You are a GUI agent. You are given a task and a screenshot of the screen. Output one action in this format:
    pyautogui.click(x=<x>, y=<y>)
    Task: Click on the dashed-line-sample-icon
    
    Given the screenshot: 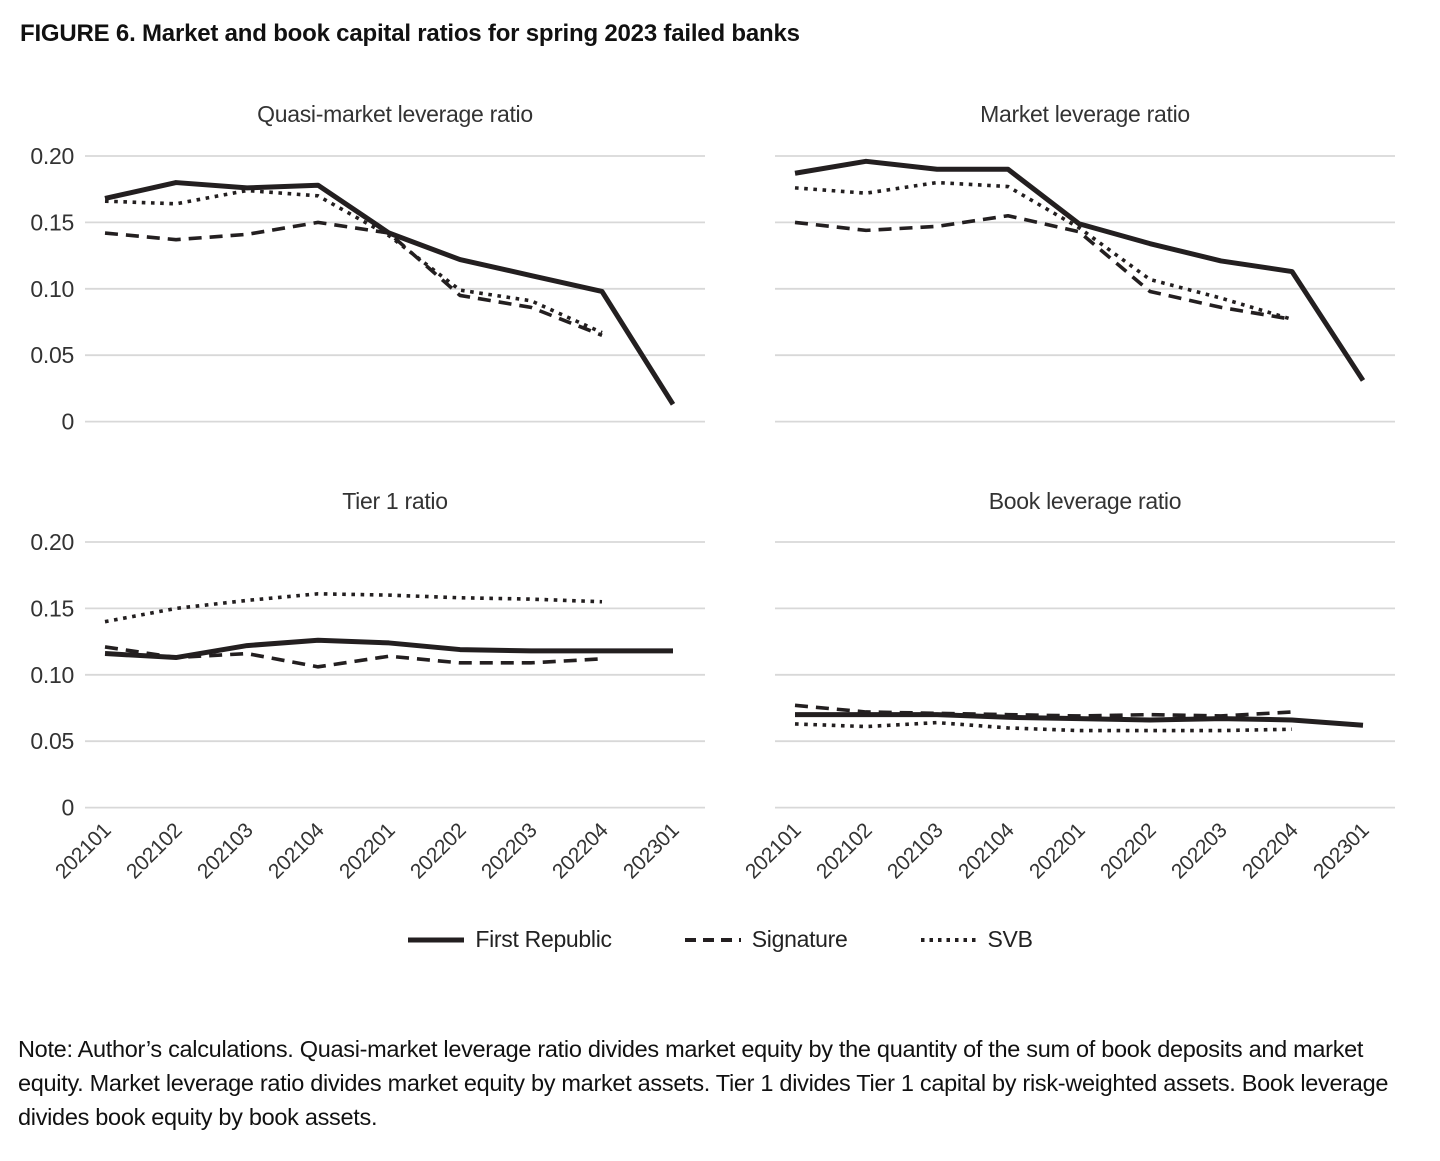 What is the action you would take?
    pyautogui.click(x=712, y=939)
    